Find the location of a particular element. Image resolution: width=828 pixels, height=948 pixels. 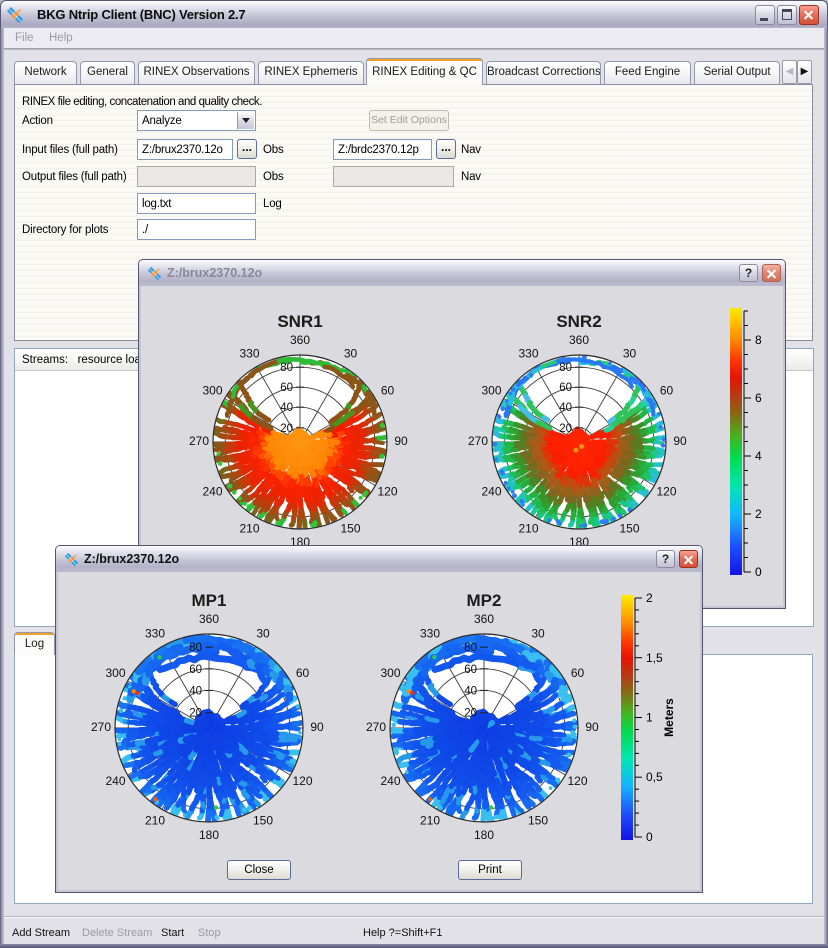

svg-text: SNR2 is located at coordinates (578, 321).